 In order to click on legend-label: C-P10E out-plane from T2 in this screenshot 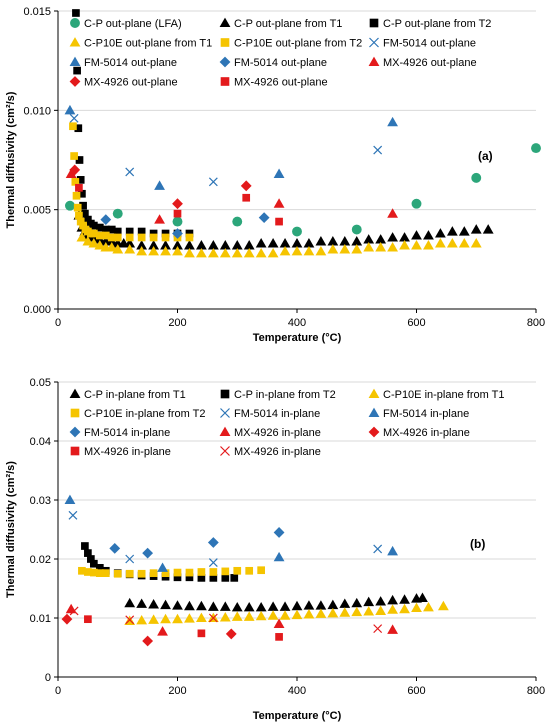, I will do `click(298, 44)`.